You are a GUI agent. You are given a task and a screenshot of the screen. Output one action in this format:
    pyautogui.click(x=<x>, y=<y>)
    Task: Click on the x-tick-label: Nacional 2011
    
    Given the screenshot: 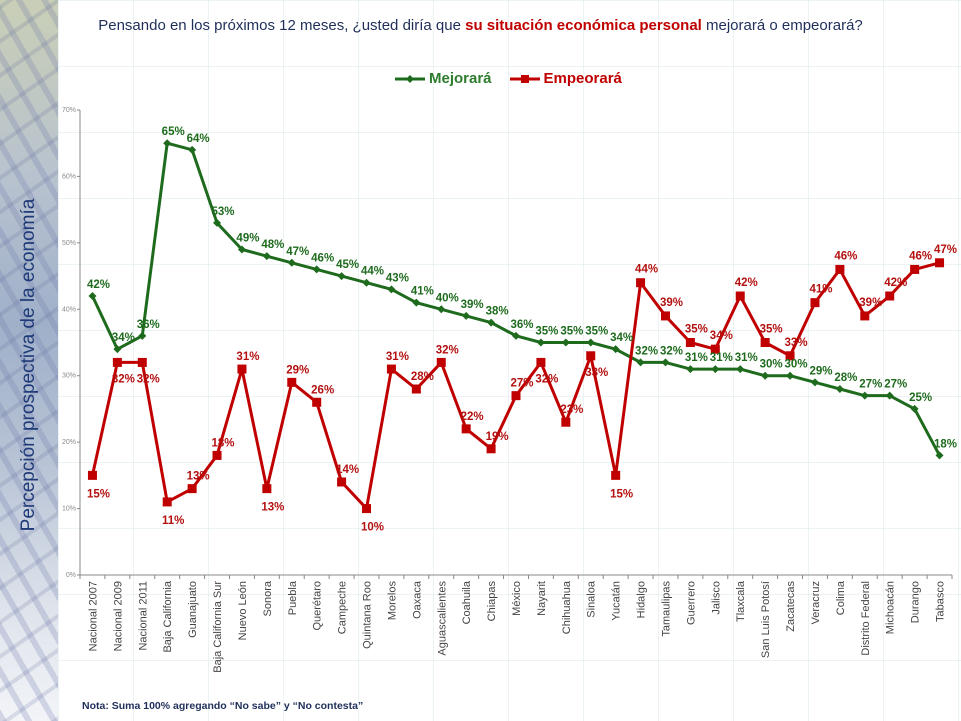 What is the action you would take?
    pyautogui.click(x=143, y=616)
    